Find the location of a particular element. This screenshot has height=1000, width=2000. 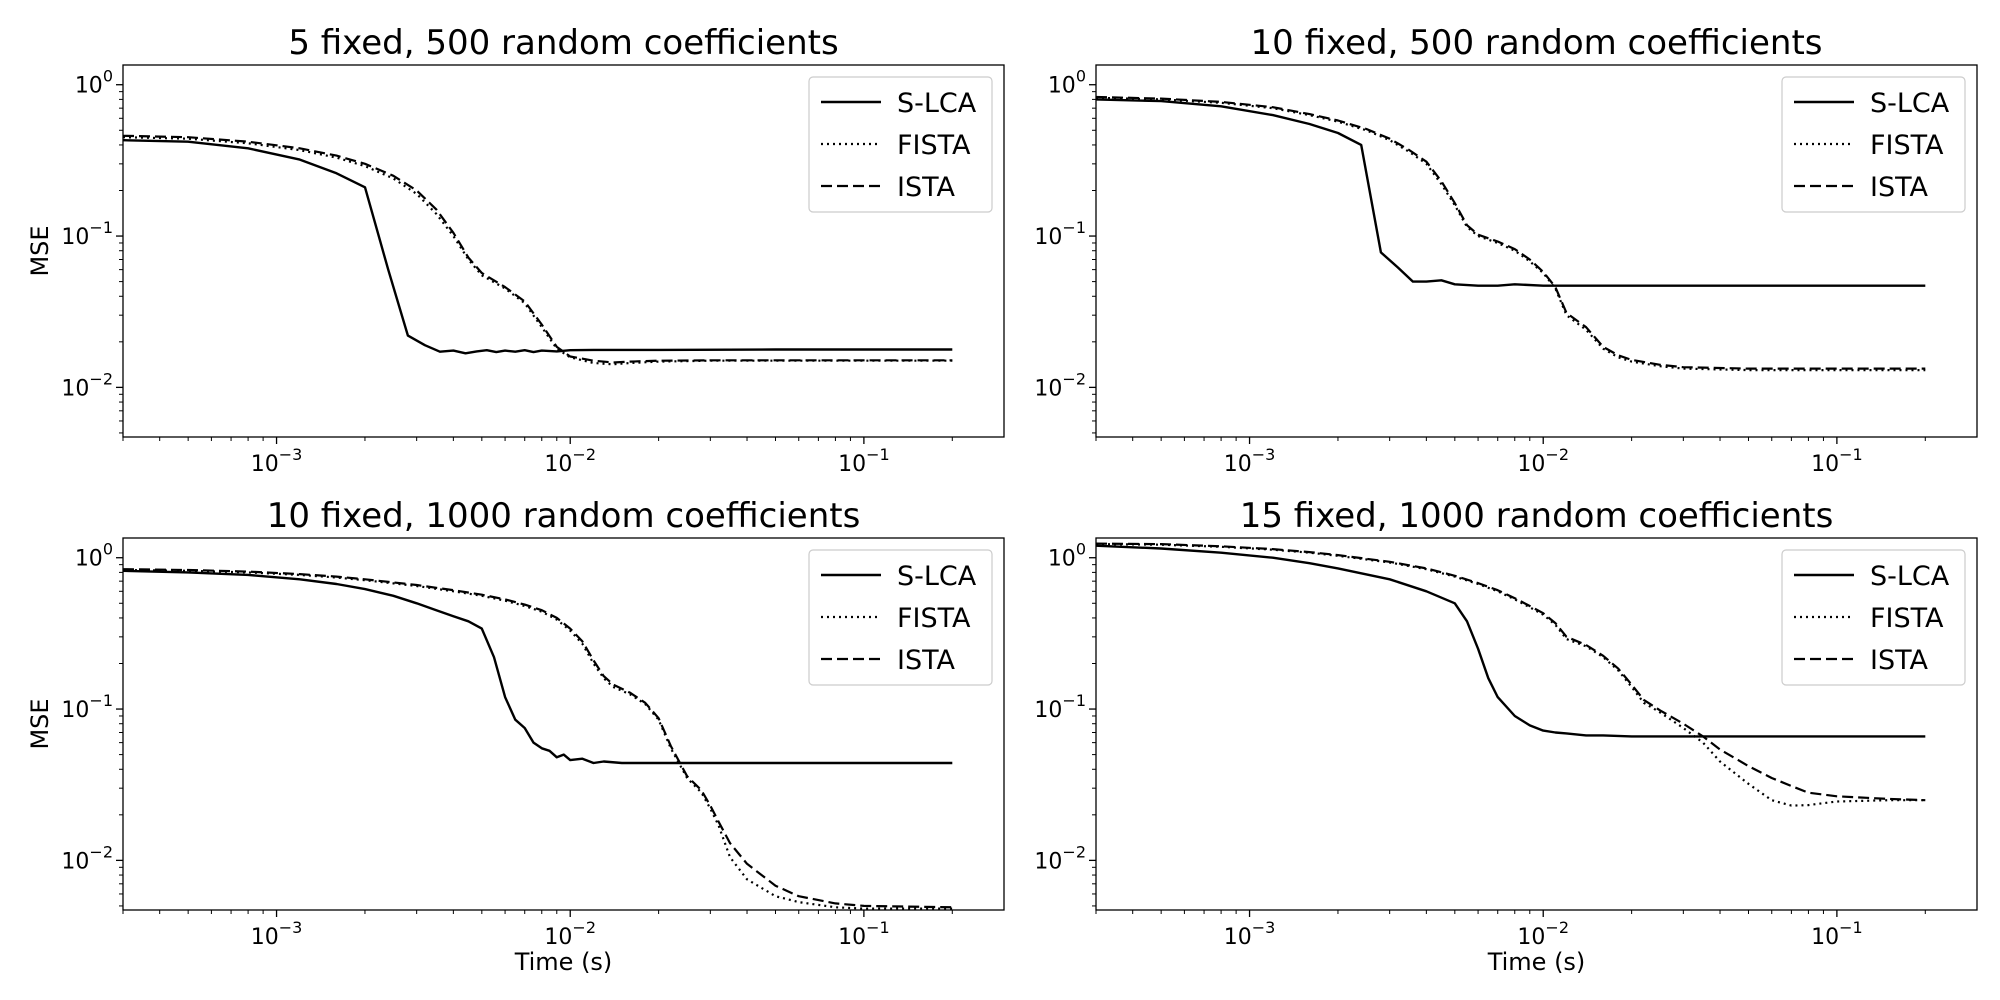

subplot-title: 10 fixed, 500 random coefficients is located at coordinates (1537, 43).